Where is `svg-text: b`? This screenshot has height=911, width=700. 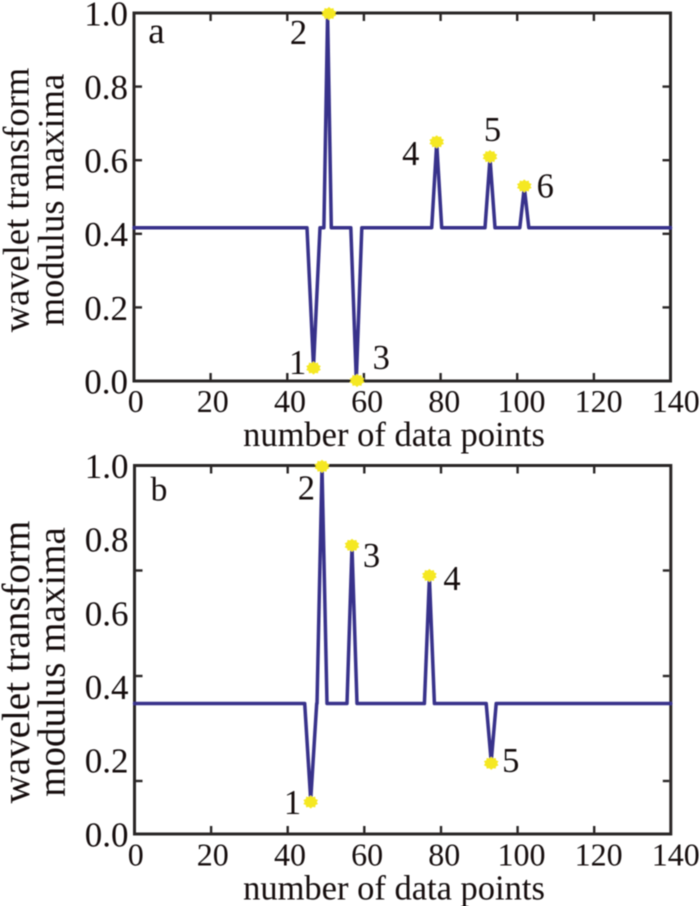 svg-text: b is located at coordinates (159, 490).